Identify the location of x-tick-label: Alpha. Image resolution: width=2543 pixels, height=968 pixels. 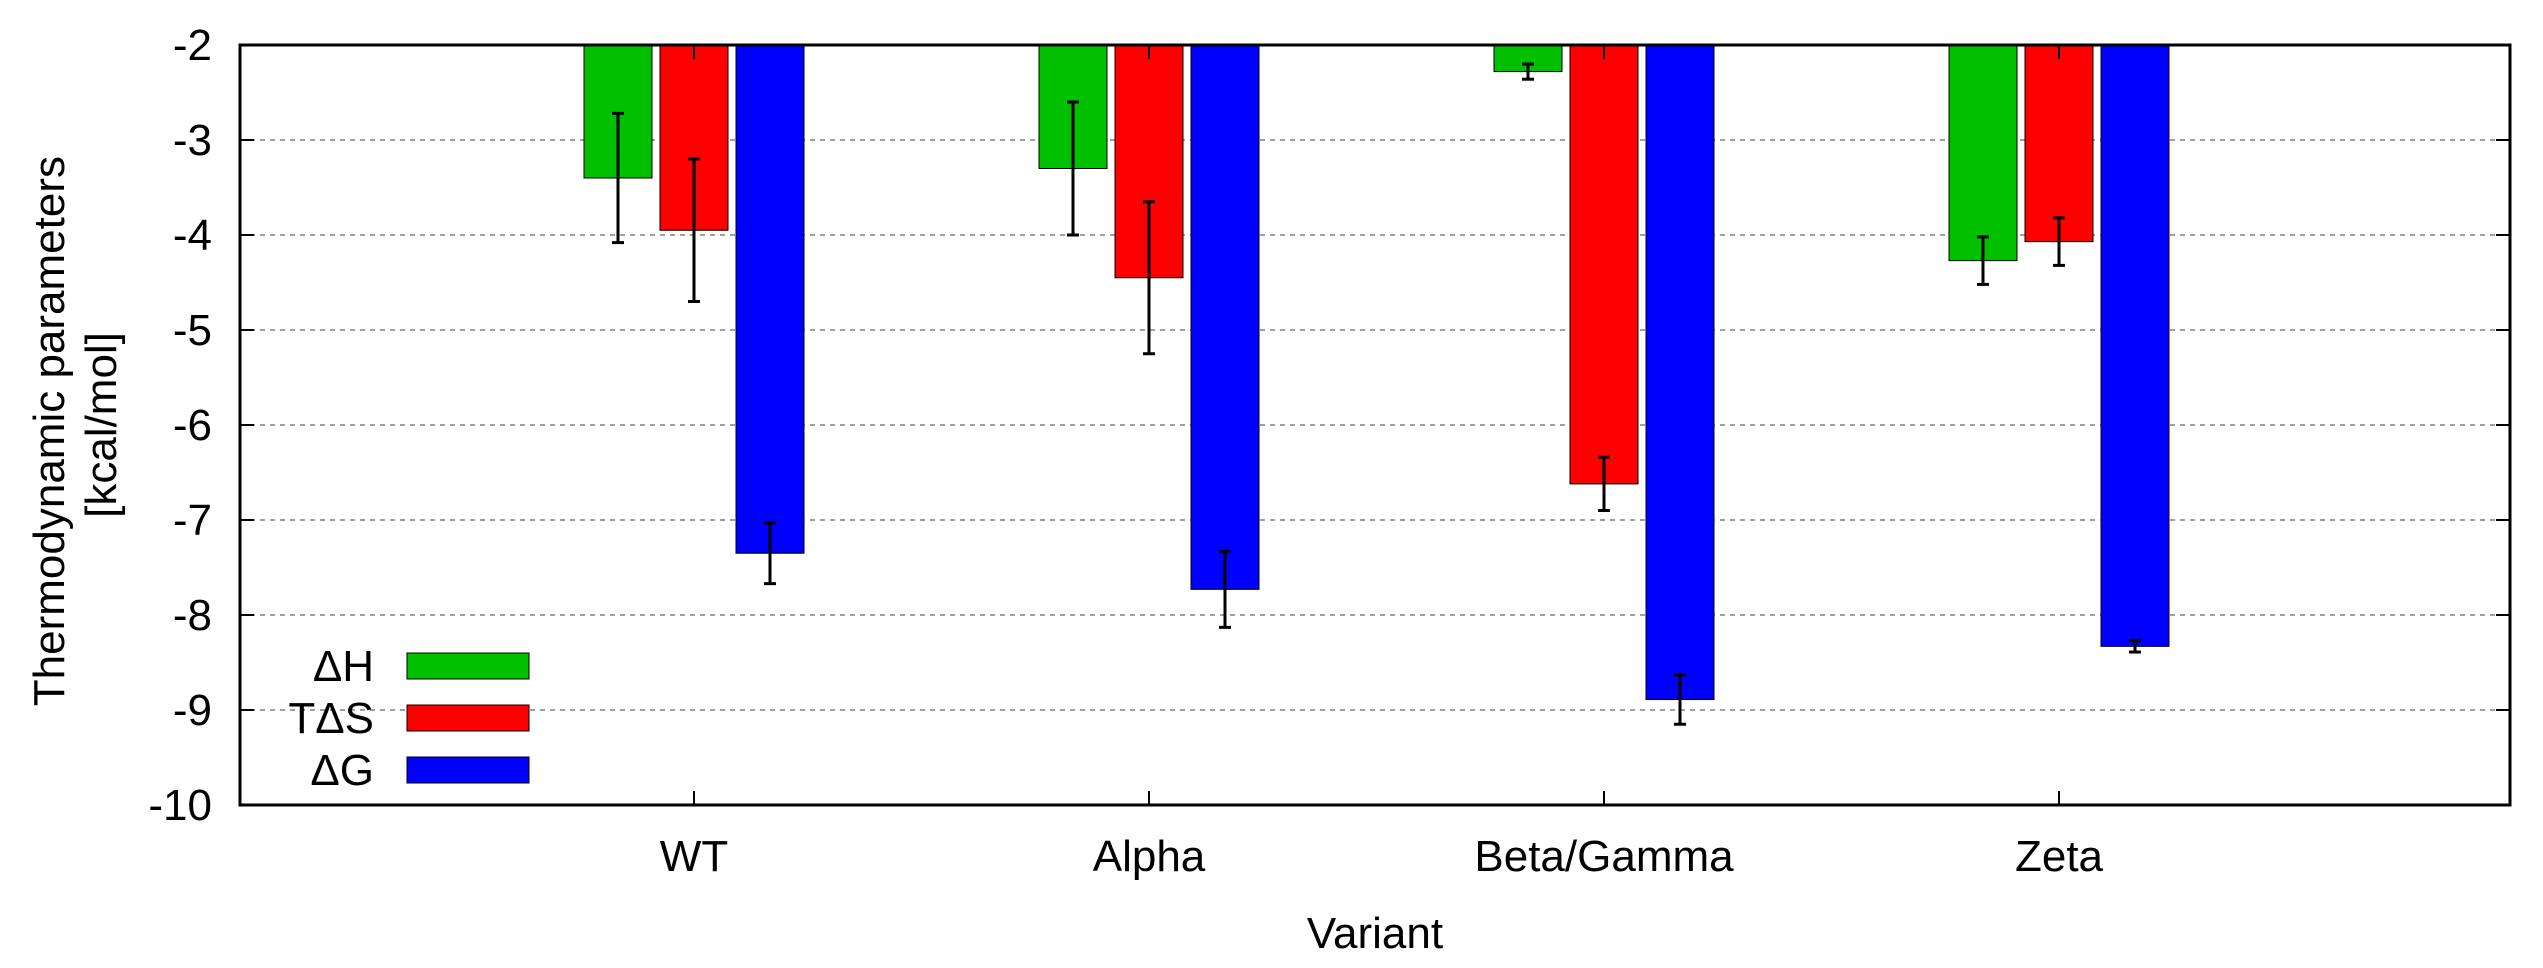
(1149, 856).